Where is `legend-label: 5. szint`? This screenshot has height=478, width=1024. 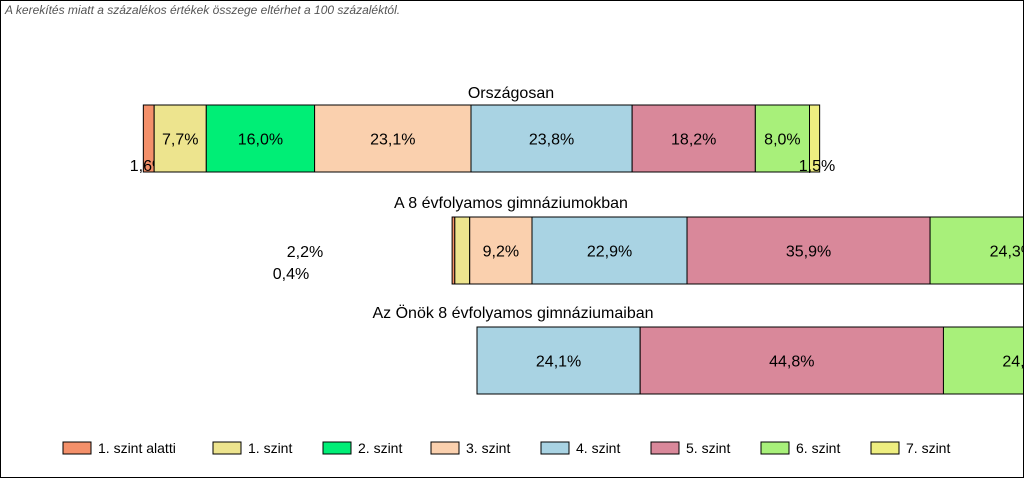
legend-label: 5. szint is located at coordinates (708, 448).